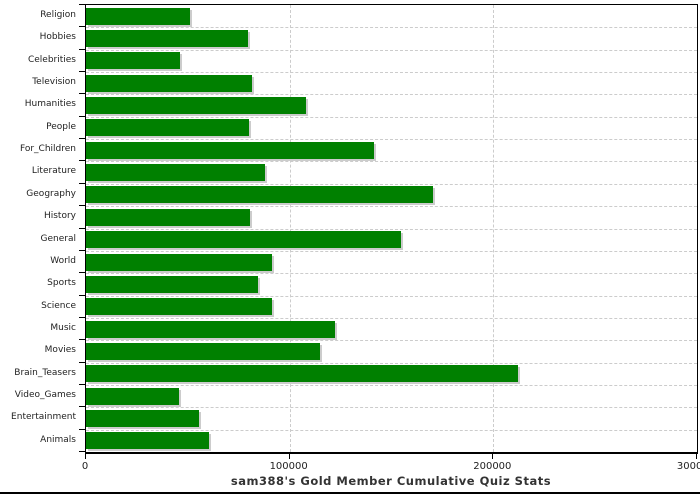 The image size is (700, 500). What do you see at coordinates (47, 149) in the screenshot?
I see `y-label-for-children: For_Children` at bounding box center [47, 149].